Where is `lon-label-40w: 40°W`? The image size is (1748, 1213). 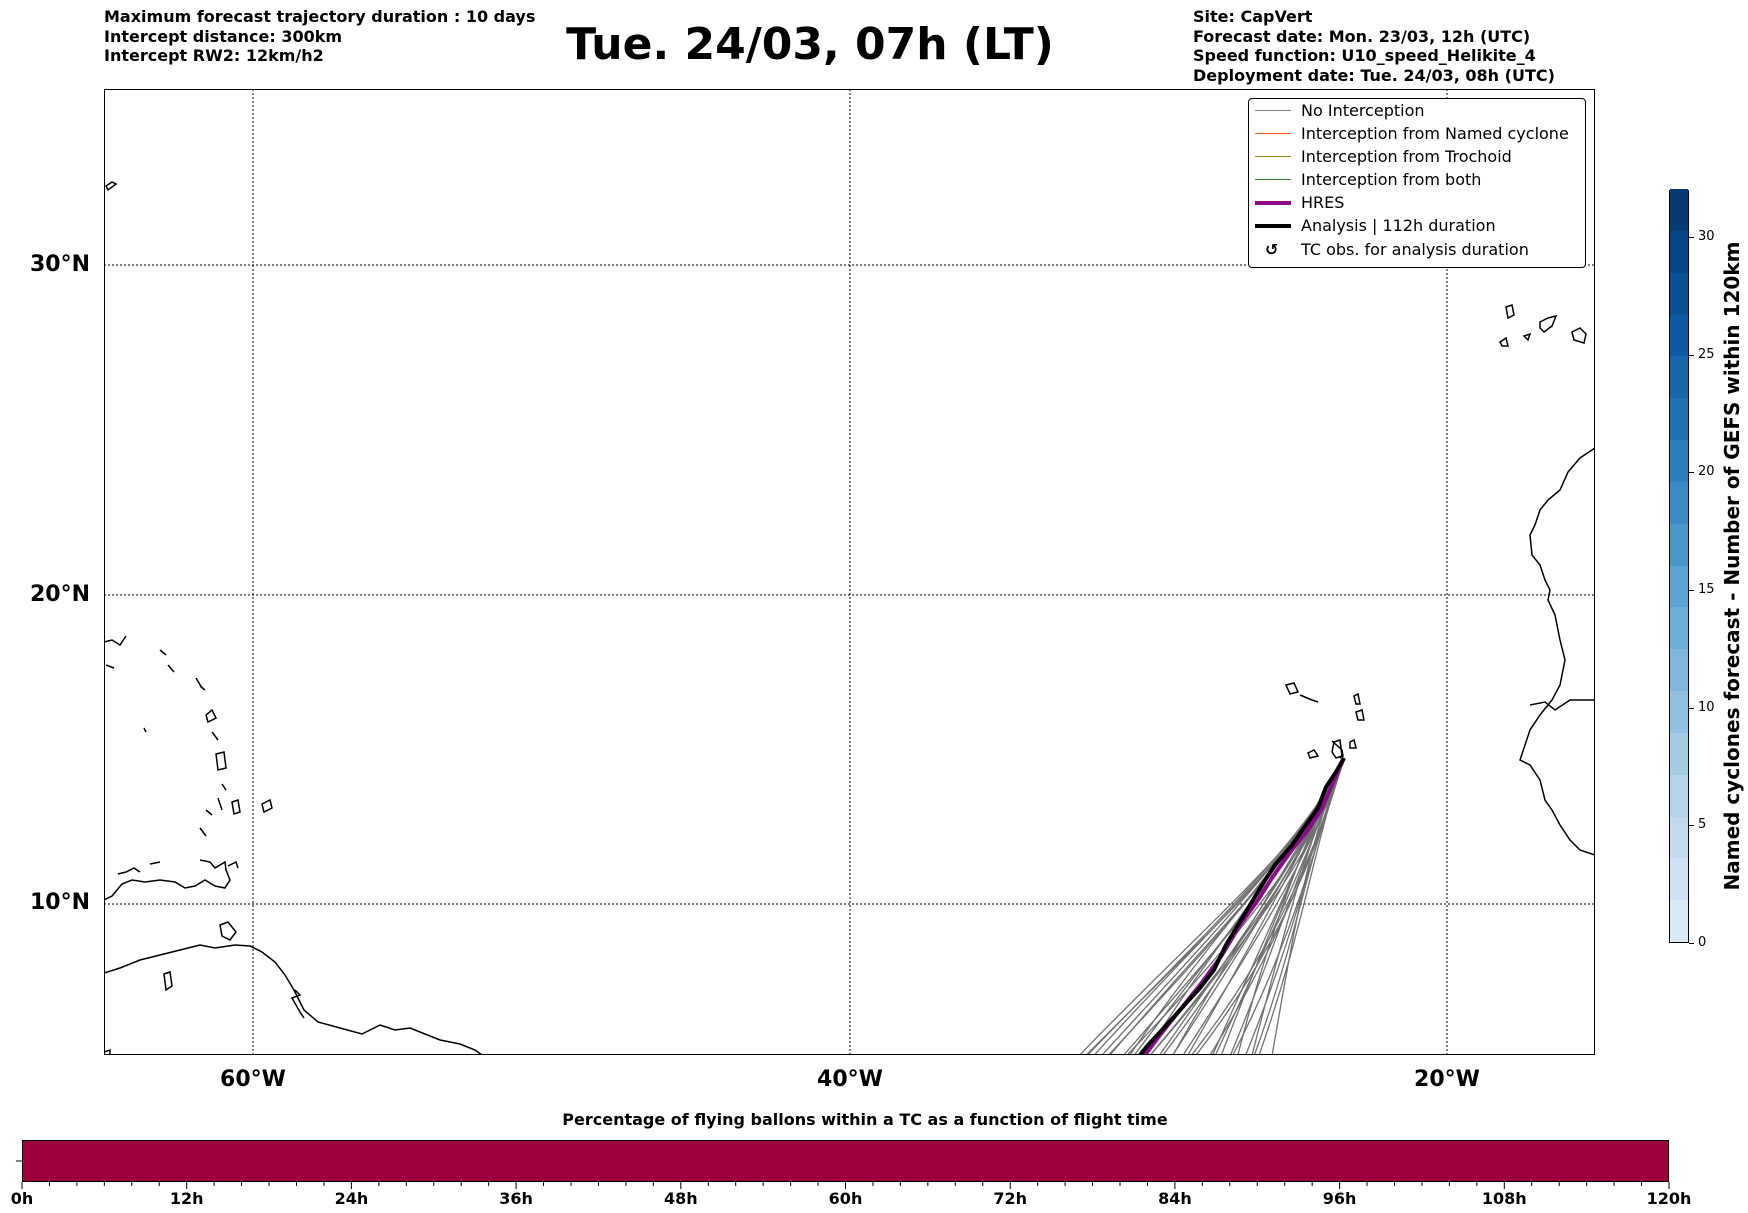
lon-label-40w: 40°W is located at coordinates (850, 1079).